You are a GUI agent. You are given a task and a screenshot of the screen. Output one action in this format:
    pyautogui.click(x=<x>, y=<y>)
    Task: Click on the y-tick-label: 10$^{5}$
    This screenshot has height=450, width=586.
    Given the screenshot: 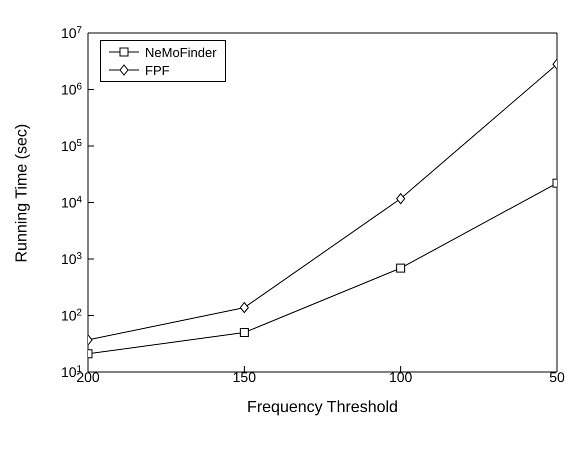 What is the action you would take?
    pyautogui.click(x=71, y=146)
    